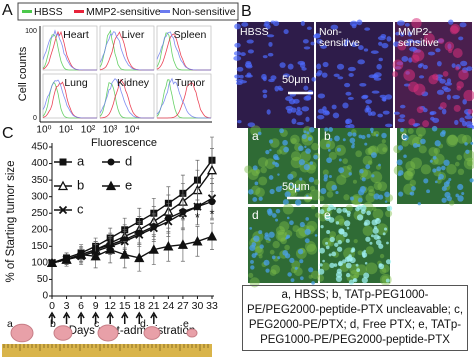 This screenshot has height=357, width=474. Describe the element at coordinates (152, 333) in the screenshot. I see `tumor-photo` at that location.